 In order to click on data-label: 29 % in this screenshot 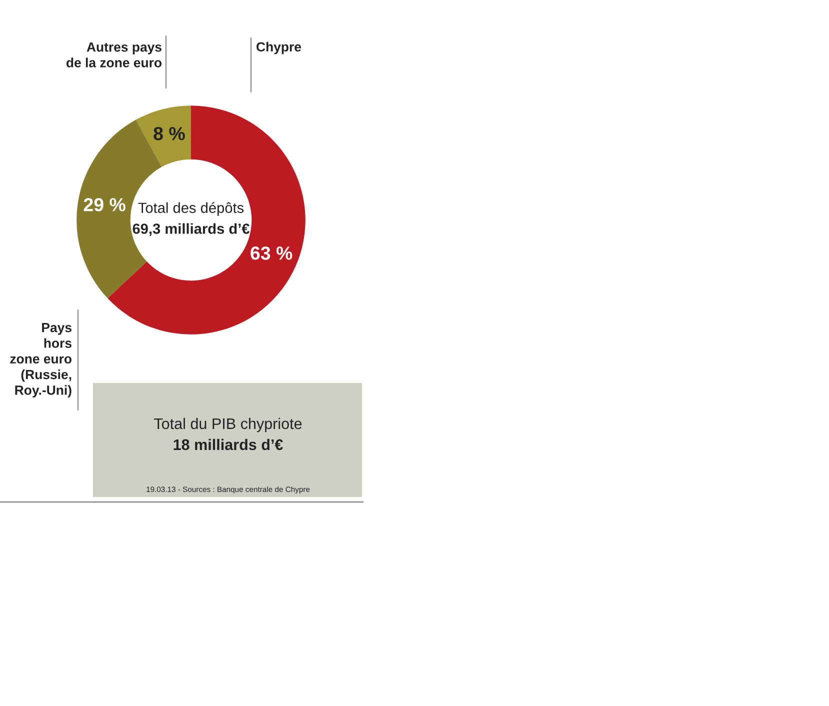, I will do `click(105, 205)`.